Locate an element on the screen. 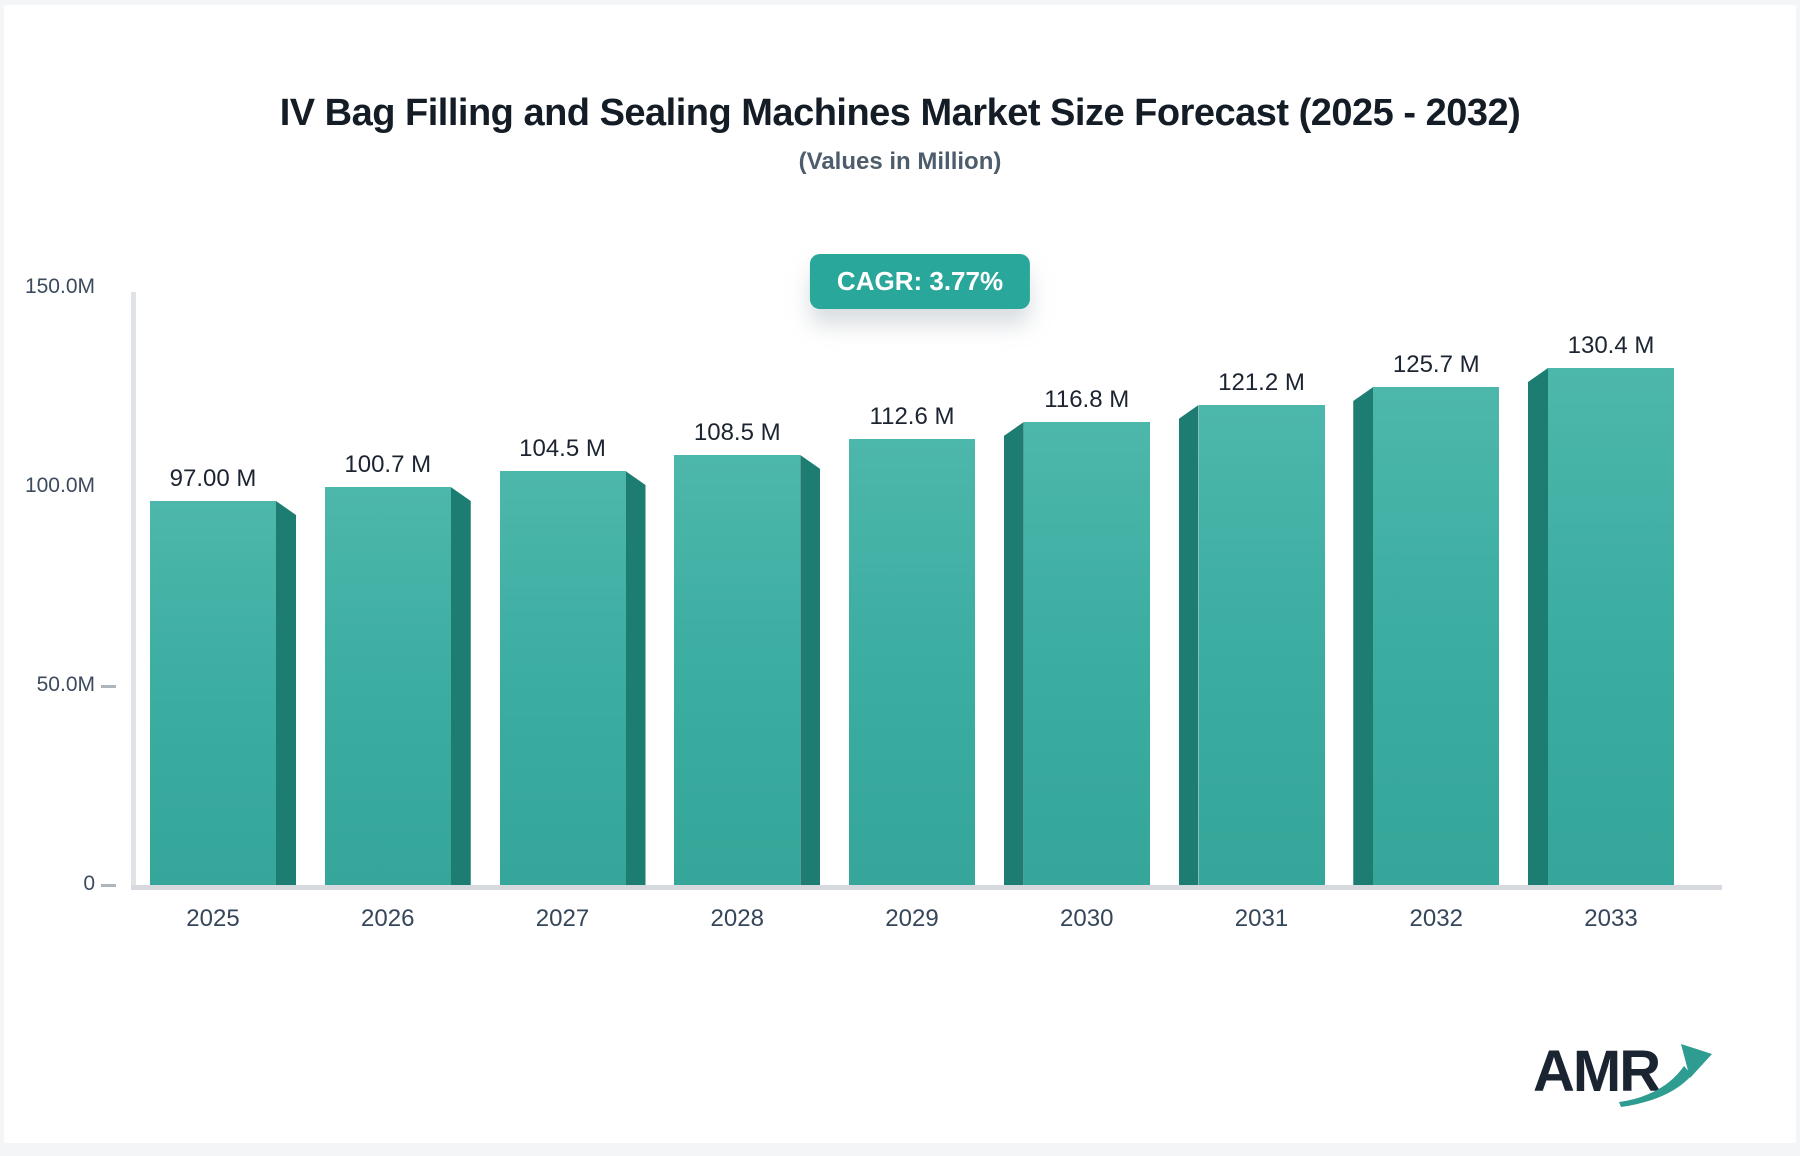 Image resolution: width=1800 pixels, height=1156 pixels. bar-2030 is located at coordinates (1086, 654).